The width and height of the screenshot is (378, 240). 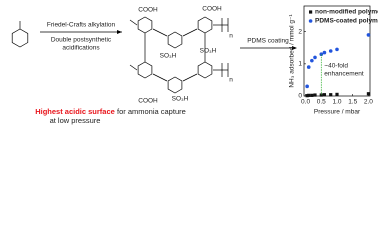 What do you see at coordinates (346, 12) in the screenshot?
I see `legend-label: non-modified polymer` at bounding box center [346, 12].